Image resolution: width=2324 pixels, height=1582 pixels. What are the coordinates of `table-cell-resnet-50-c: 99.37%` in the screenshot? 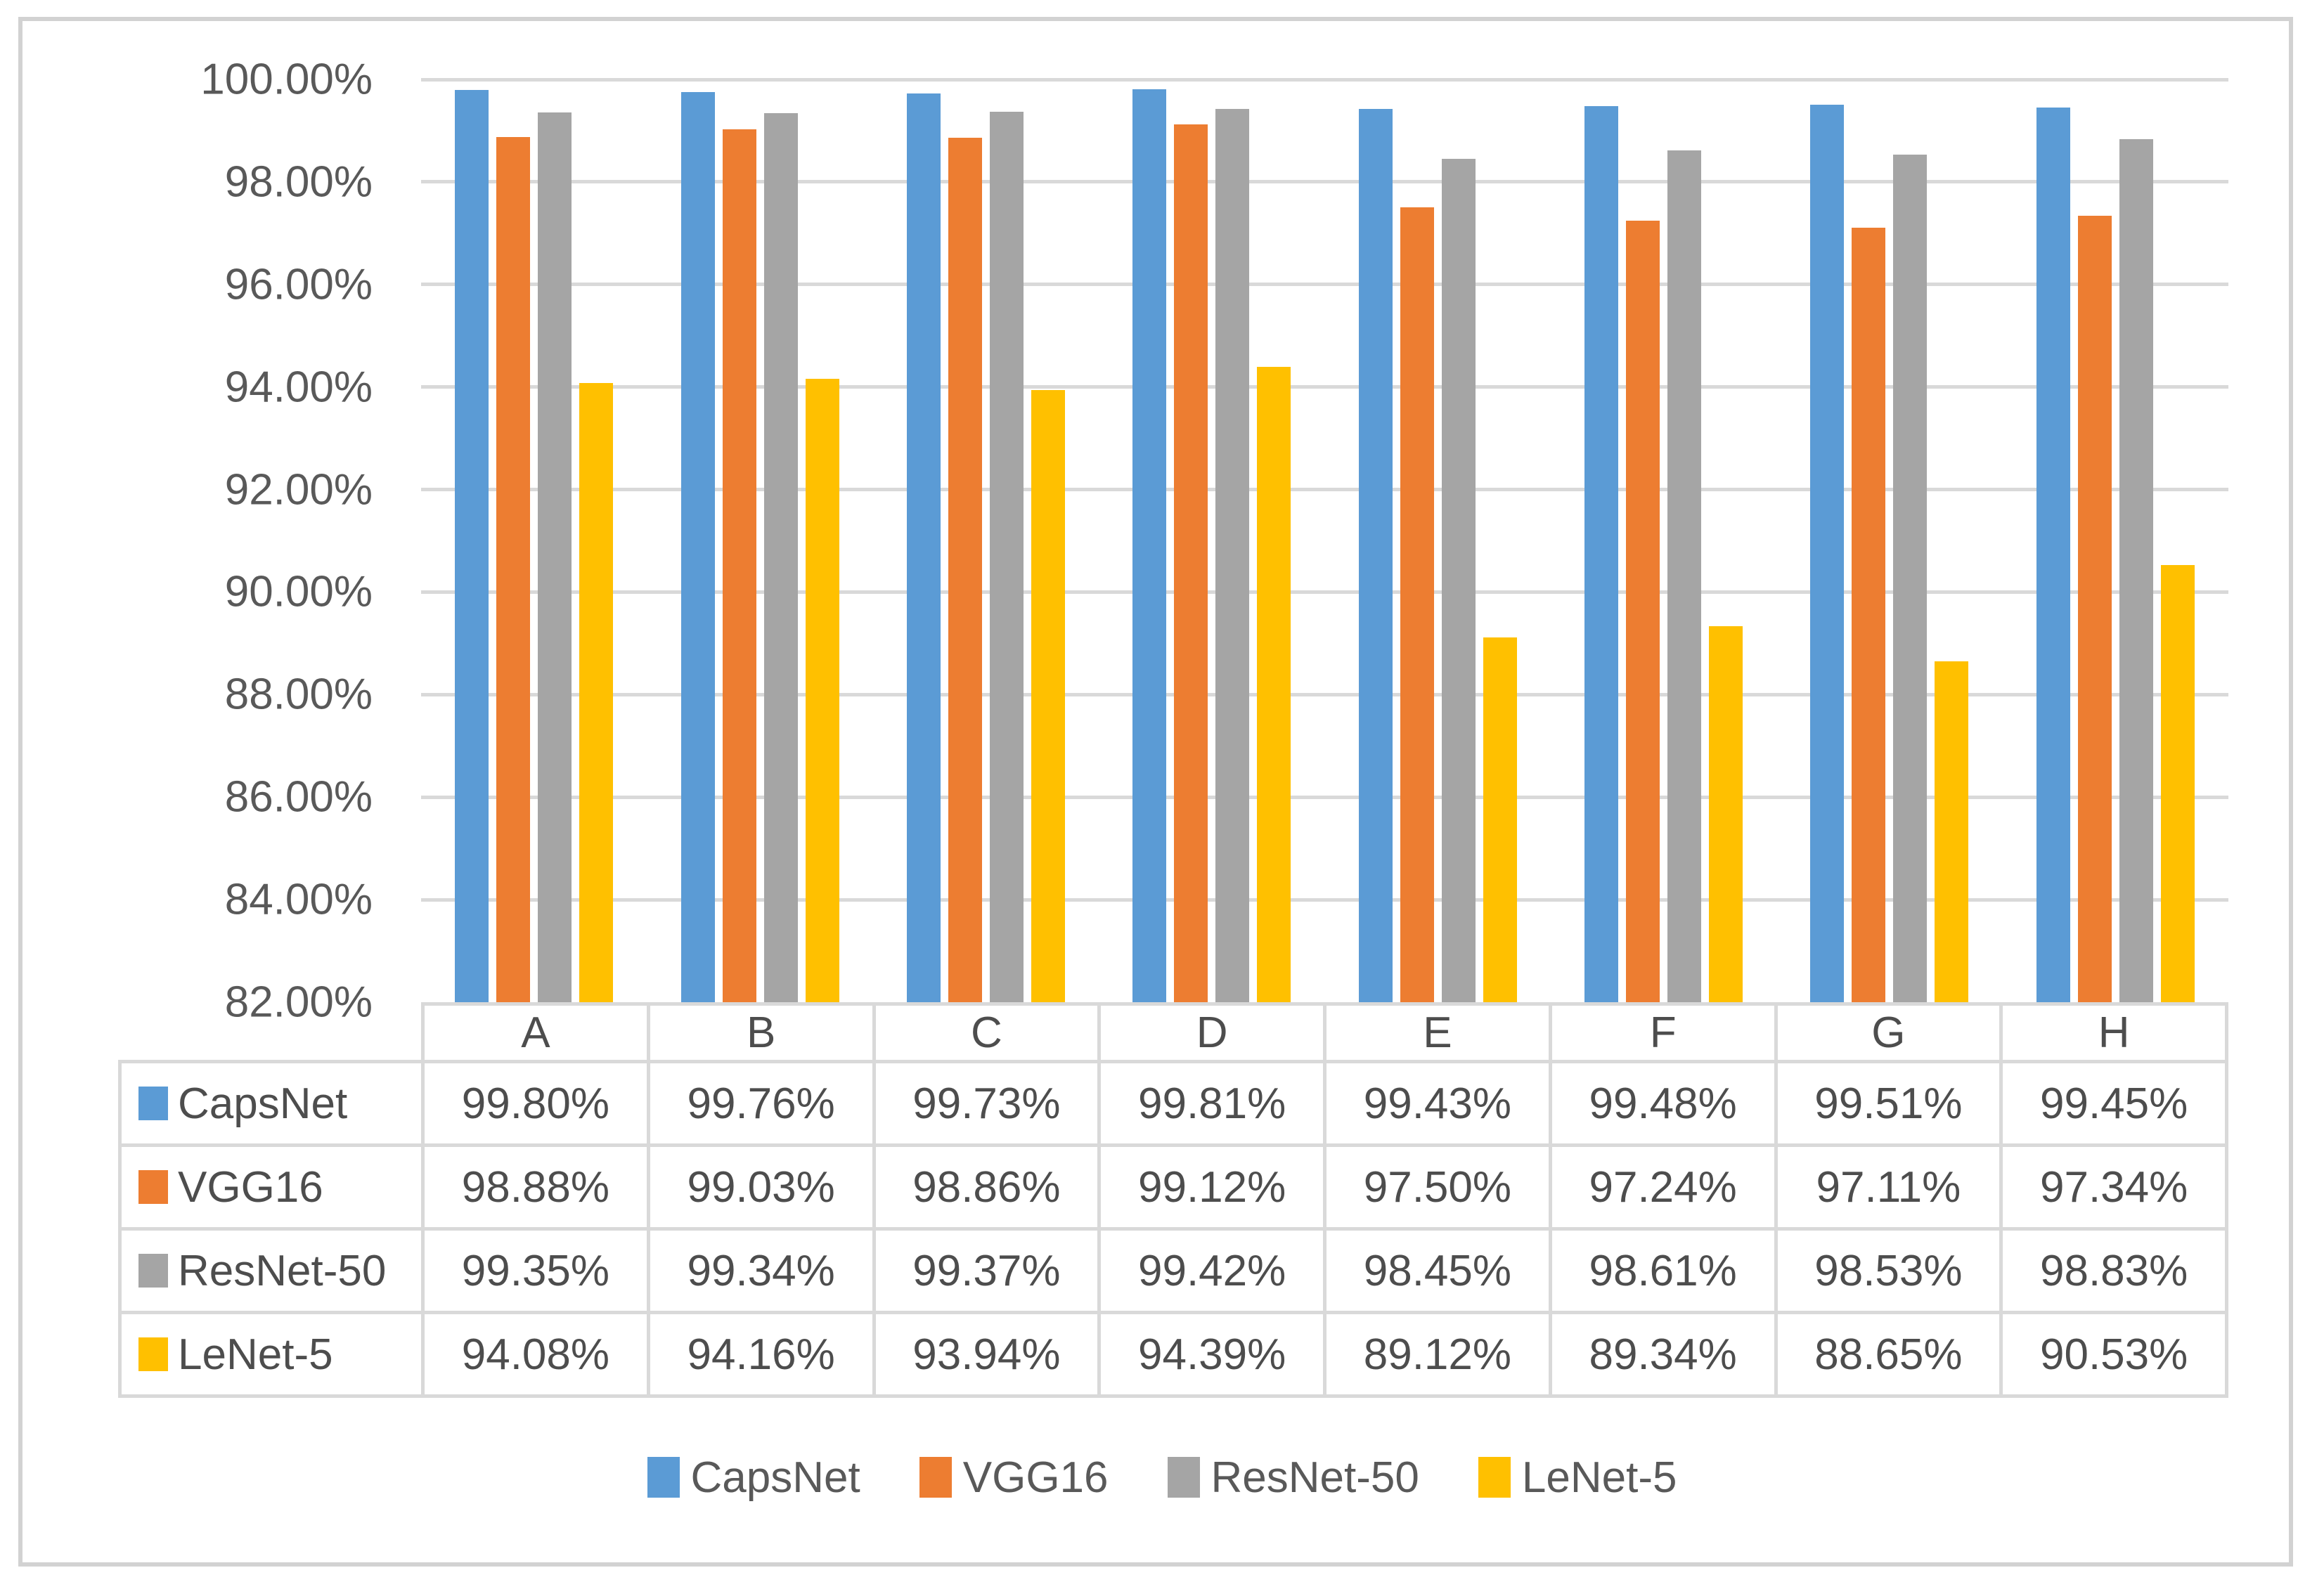 It's located at (986, 1271).